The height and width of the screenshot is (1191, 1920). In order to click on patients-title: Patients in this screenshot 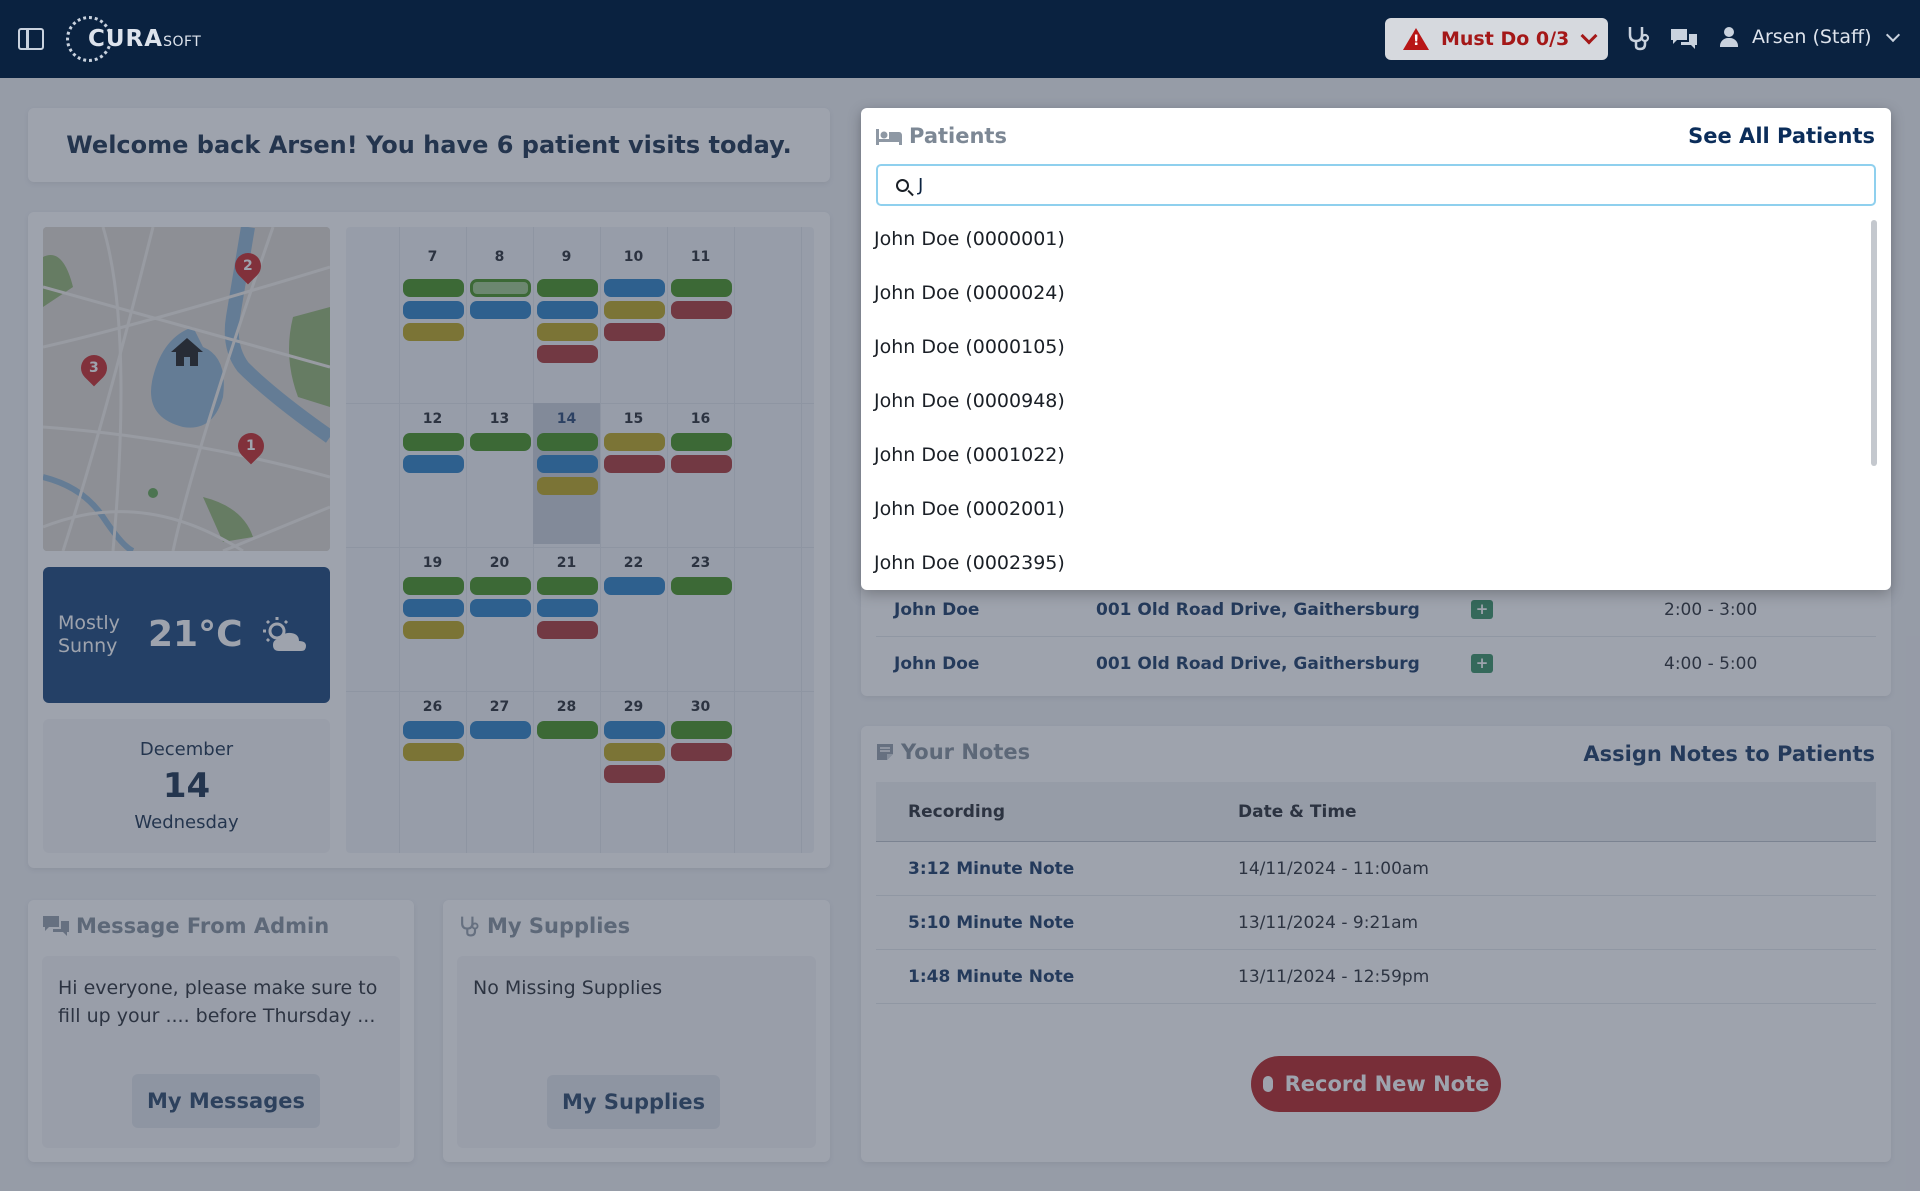, I will do `click(941, 136)`.